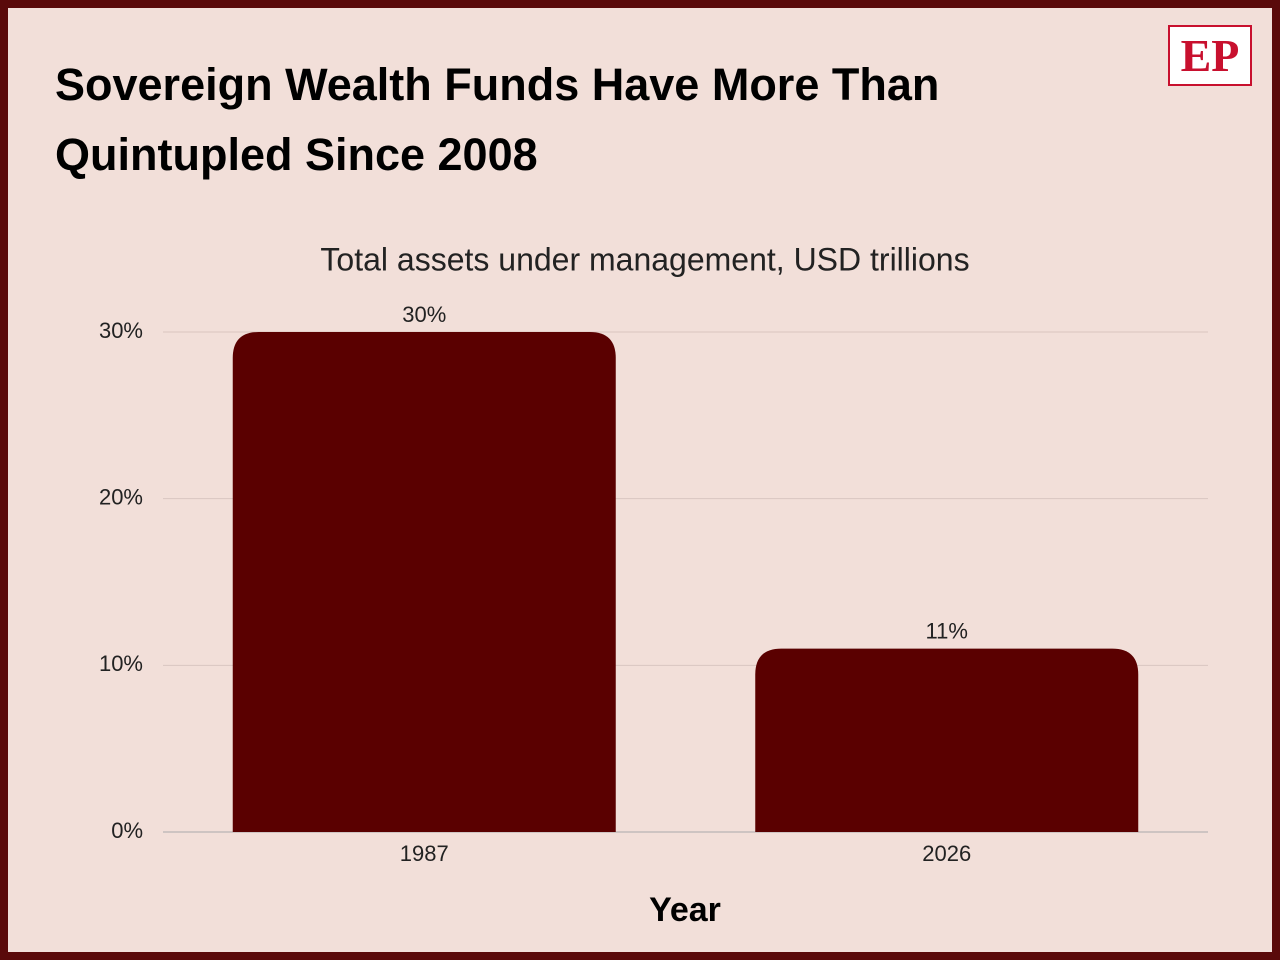 The image size is (1280, 960). I want to click on y-tick-label: 20%, so click(121, 496).